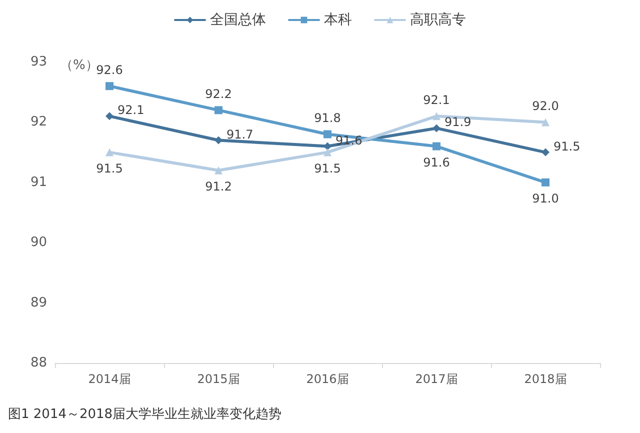  I want to click on legend-label: 全国总体, so click(238, 20).